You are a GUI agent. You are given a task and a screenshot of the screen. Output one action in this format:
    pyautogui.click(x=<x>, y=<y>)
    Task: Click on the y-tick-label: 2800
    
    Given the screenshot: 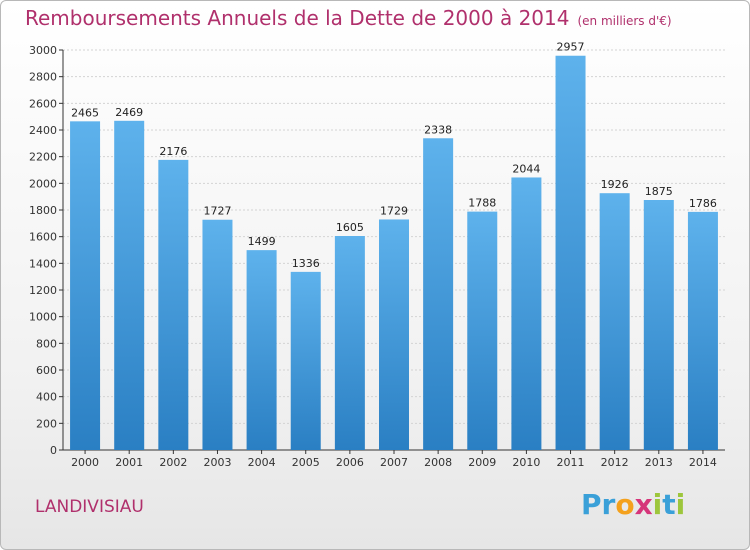 What is the action you would take?
    pyautogui.click(x=43, y=77)
    